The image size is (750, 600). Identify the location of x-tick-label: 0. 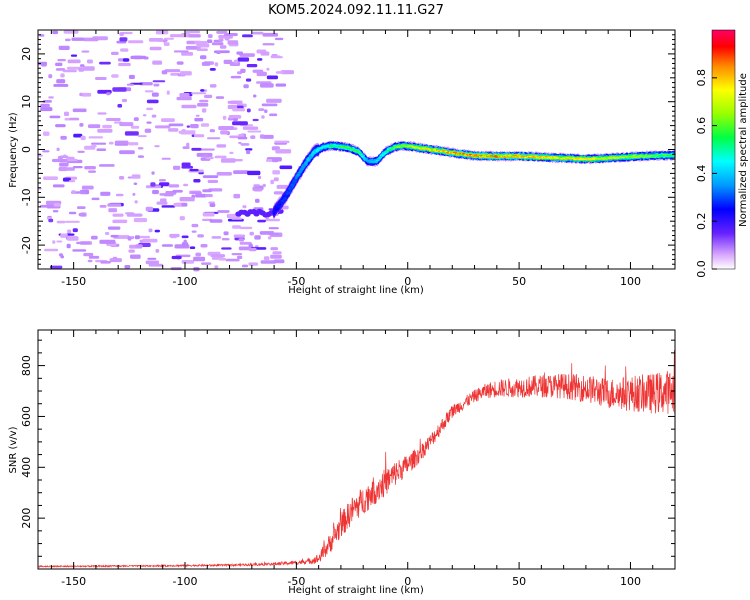
(407, 281).